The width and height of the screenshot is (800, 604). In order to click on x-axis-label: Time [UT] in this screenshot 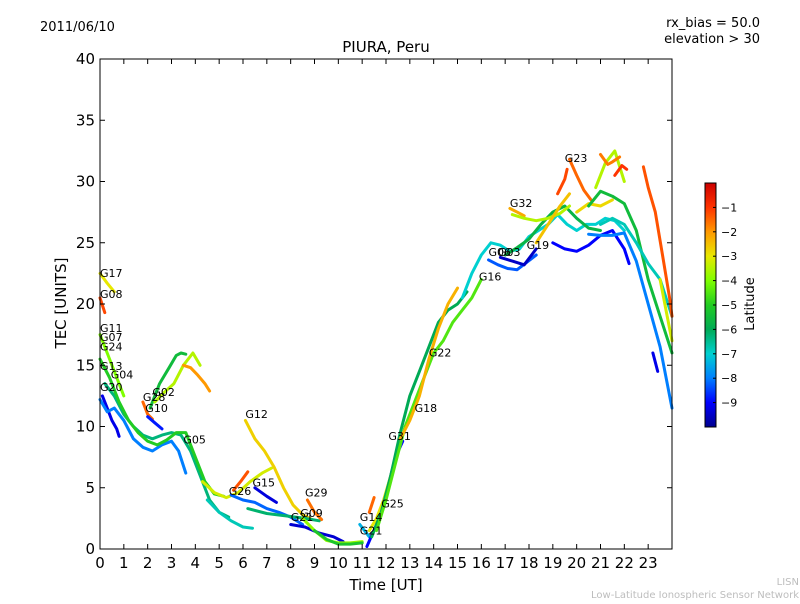, I will do `click(385, 585)`.